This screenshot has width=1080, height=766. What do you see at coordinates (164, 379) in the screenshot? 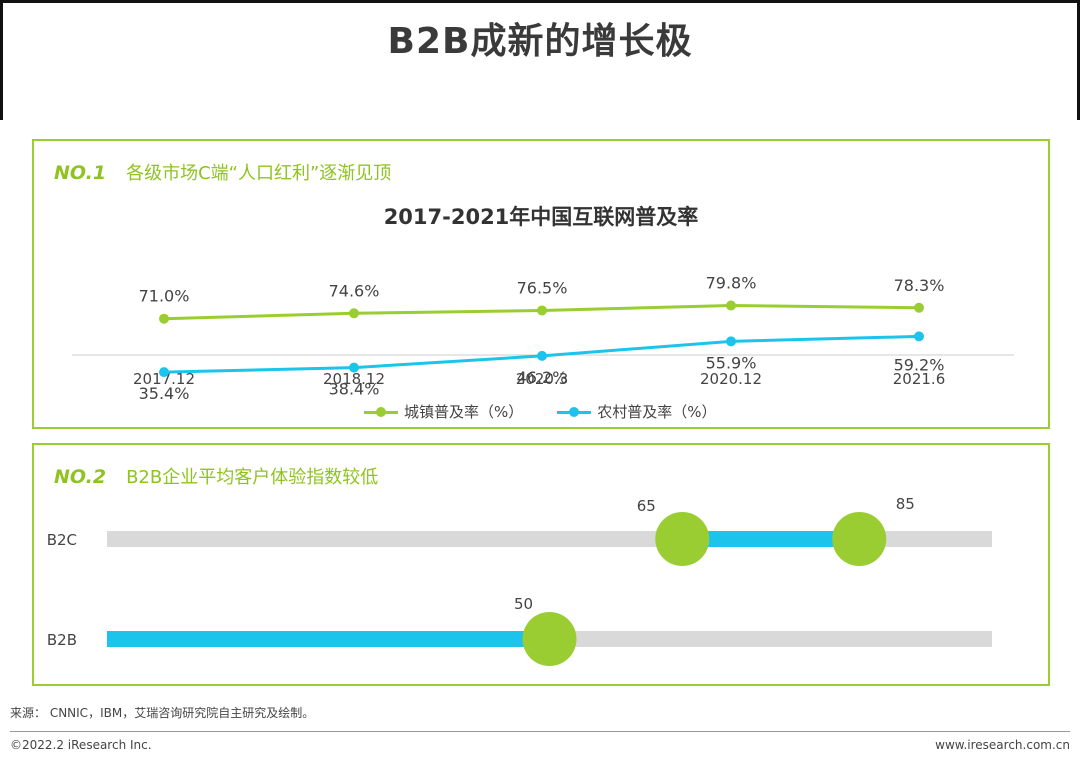
I see `x-tick-label: 2017.12` at bounding box center [164, 379].